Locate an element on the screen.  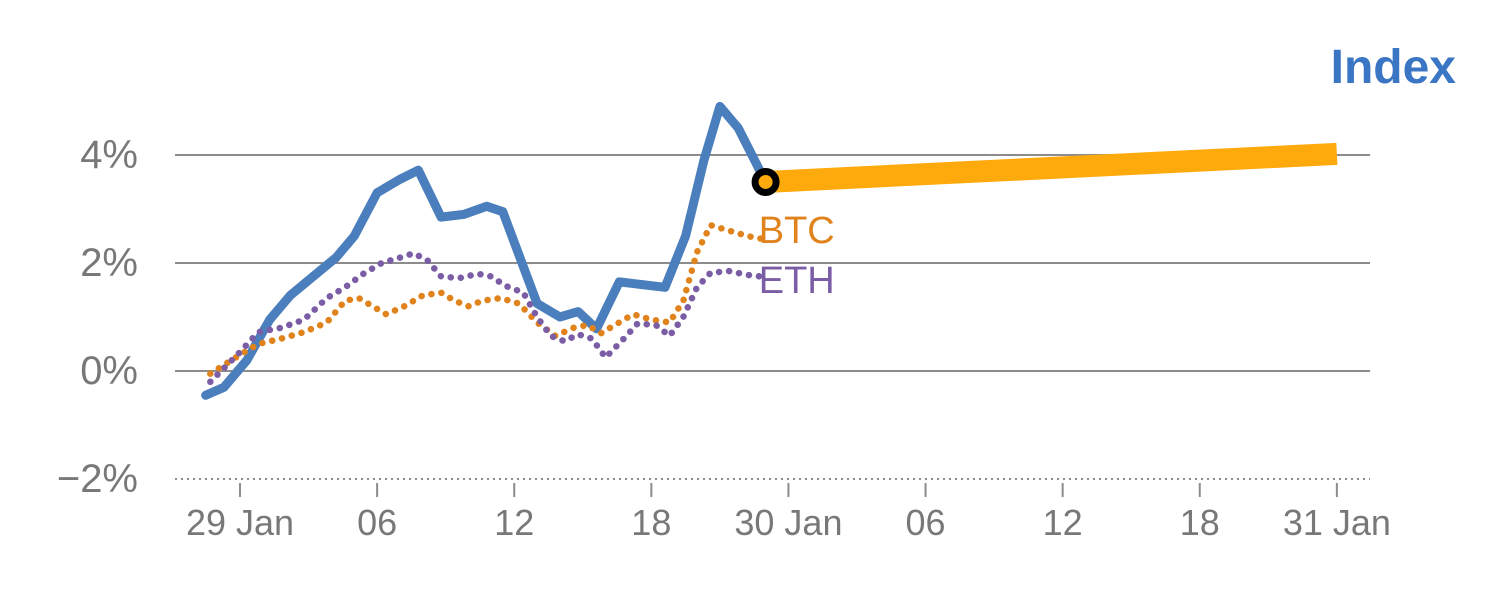
y-axis-label: −2% is located at coordinates (97, 479).